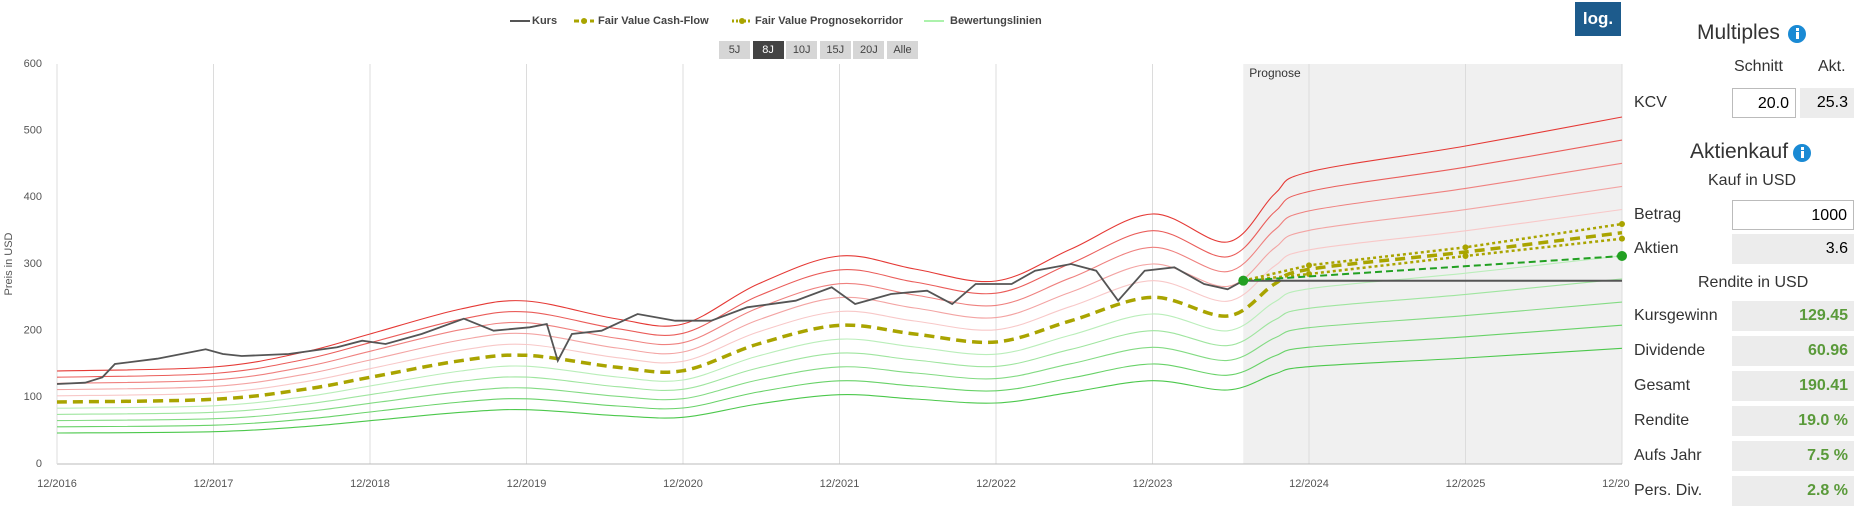 This screenshot has height=521, width=1865. Describe the element at coordinates (1832, 66) in the screenshot. I see `header-akt: Akt.` at that location.